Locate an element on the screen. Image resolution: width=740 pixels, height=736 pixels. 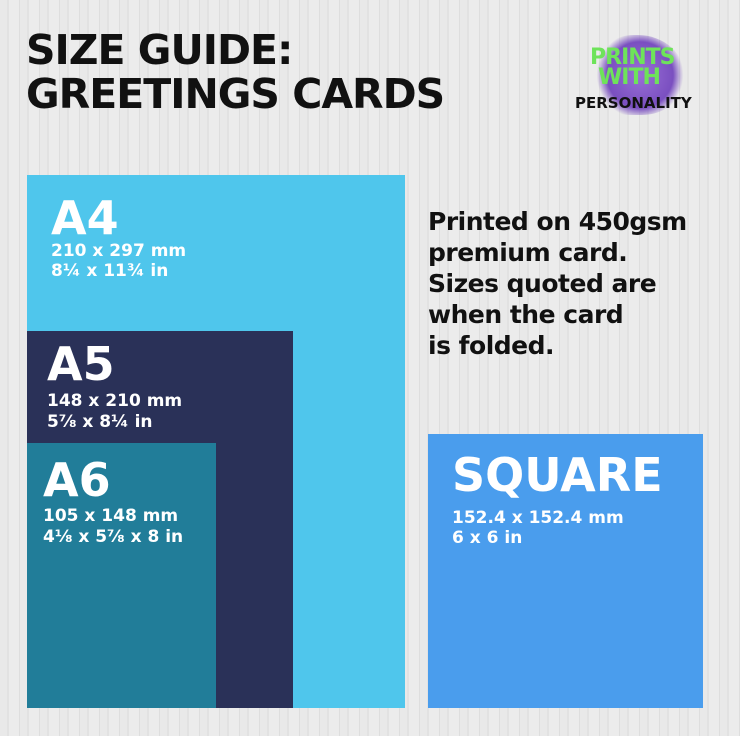
logo-text: PRINTS WITH is located at coordinates (633, 67).